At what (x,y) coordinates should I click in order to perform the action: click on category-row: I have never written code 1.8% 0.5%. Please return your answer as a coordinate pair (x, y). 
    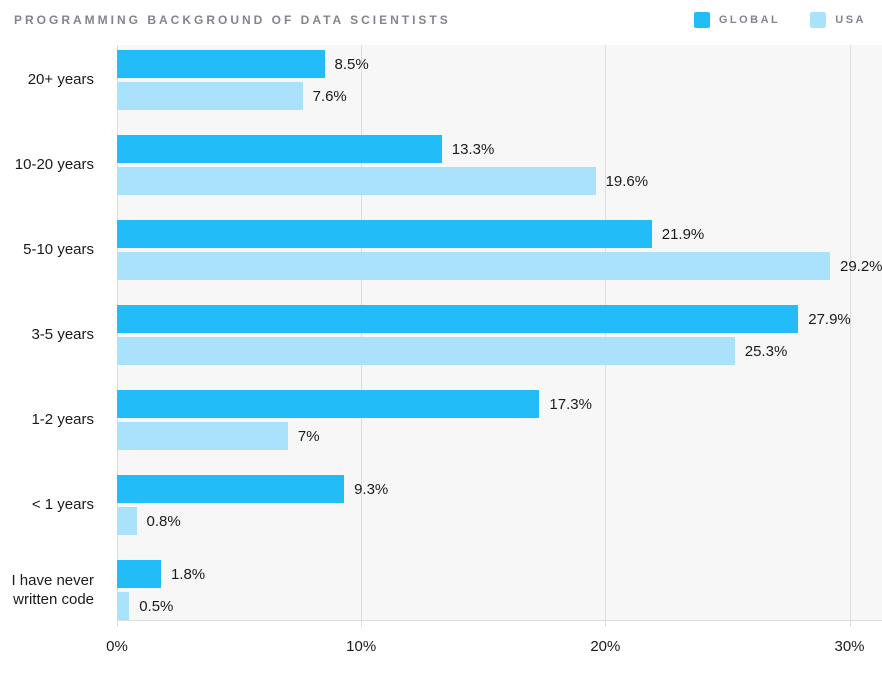
    Looking at the image, I should click on (441, 590).